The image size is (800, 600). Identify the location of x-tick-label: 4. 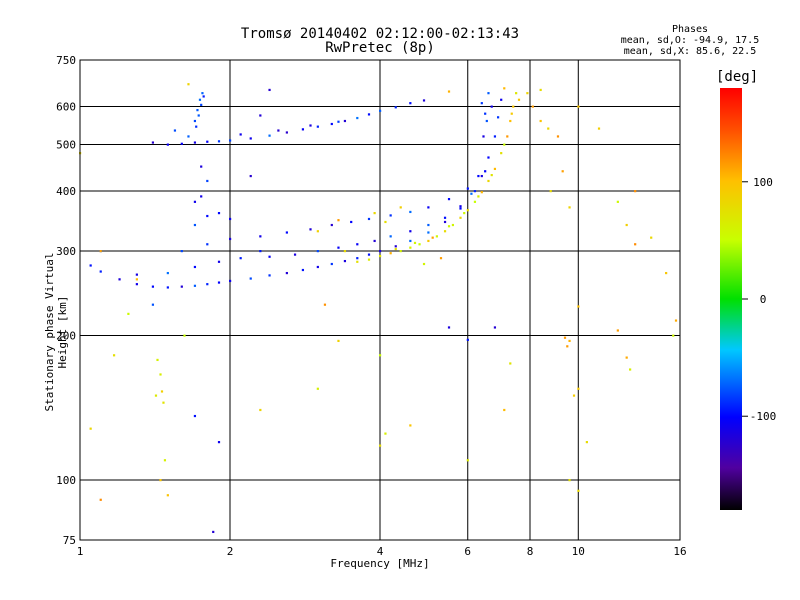
(380, 551).